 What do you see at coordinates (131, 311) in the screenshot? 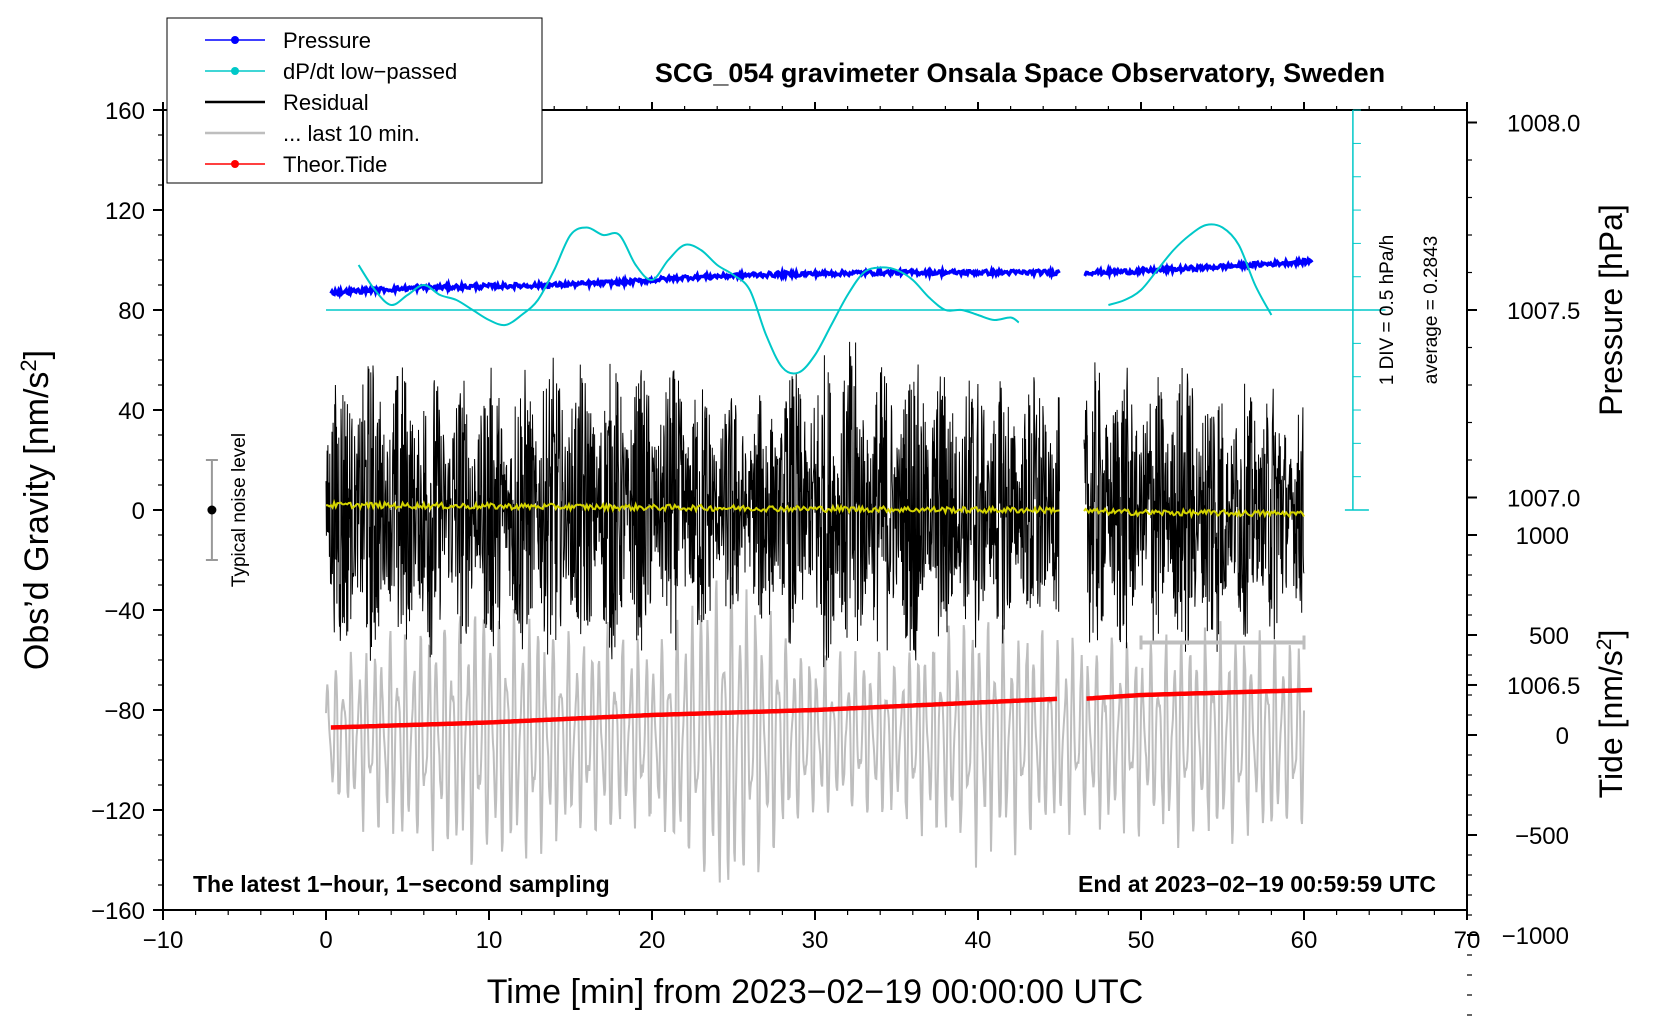
I see `y-tick-label: 80` at bounding box center [131, 311].